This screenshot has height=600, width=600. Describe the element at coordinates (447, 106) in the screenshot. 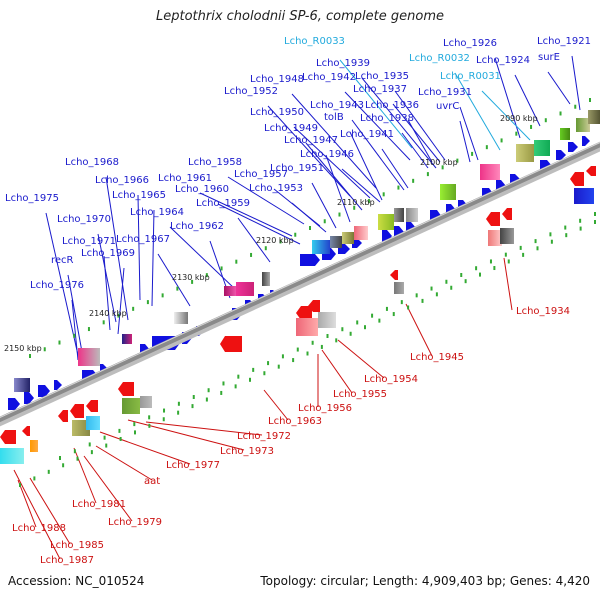

I see `upper-gene-label: uvrC` at that location.